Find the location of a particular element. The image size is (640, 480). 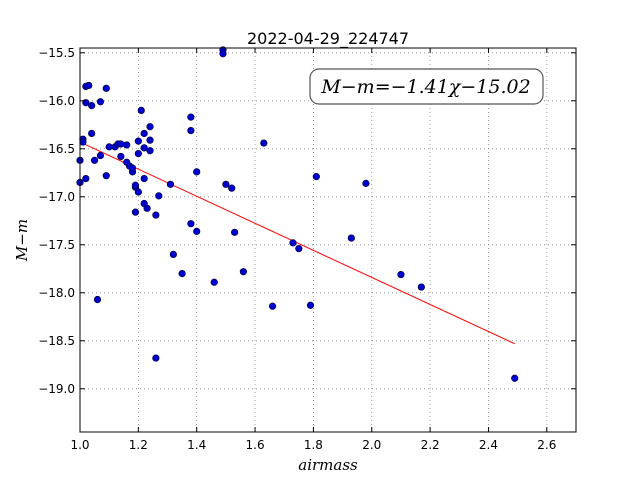

y-axis-label: M−m is located at coordinates (22, 240).